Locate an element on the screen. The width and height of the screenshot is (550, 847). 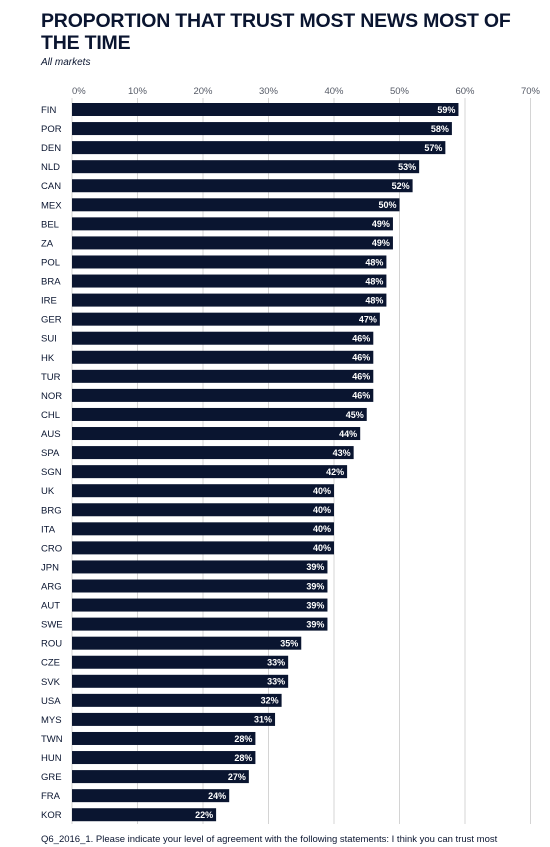
category-label: KOR is located at coordinates (51, 815).